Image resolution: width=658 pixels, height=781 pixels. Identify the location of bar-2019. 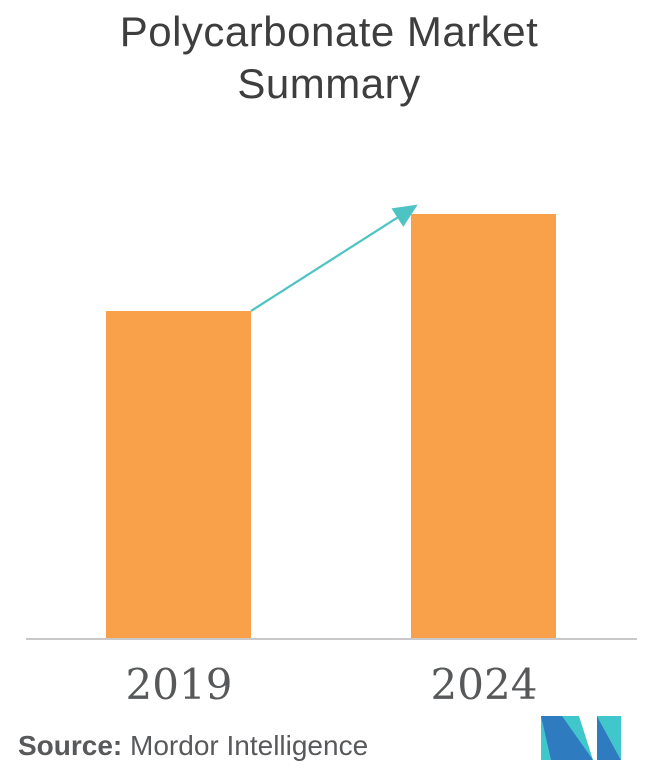
(178, 475).